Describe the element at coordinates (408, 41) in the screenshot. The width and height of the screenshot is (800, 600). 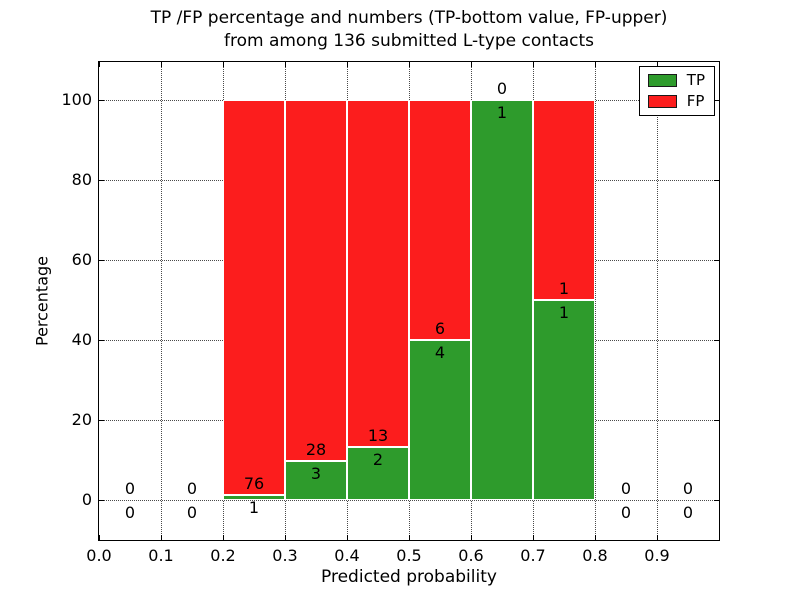
I see `chart-title-line2: from among 136 submitted L-type contacts` at that location.